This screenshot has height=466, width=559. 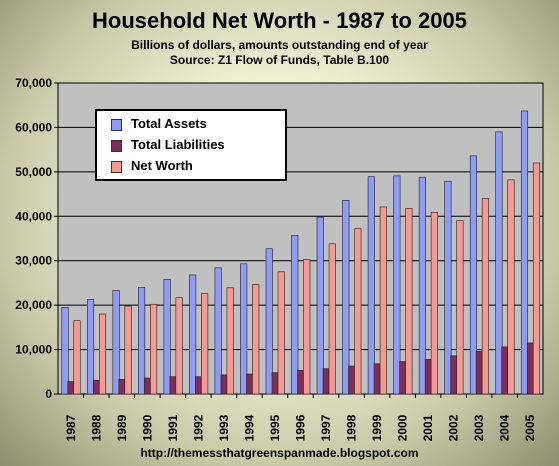 I want to click on x-tick-label: 1998, so click(x=352, y=427).